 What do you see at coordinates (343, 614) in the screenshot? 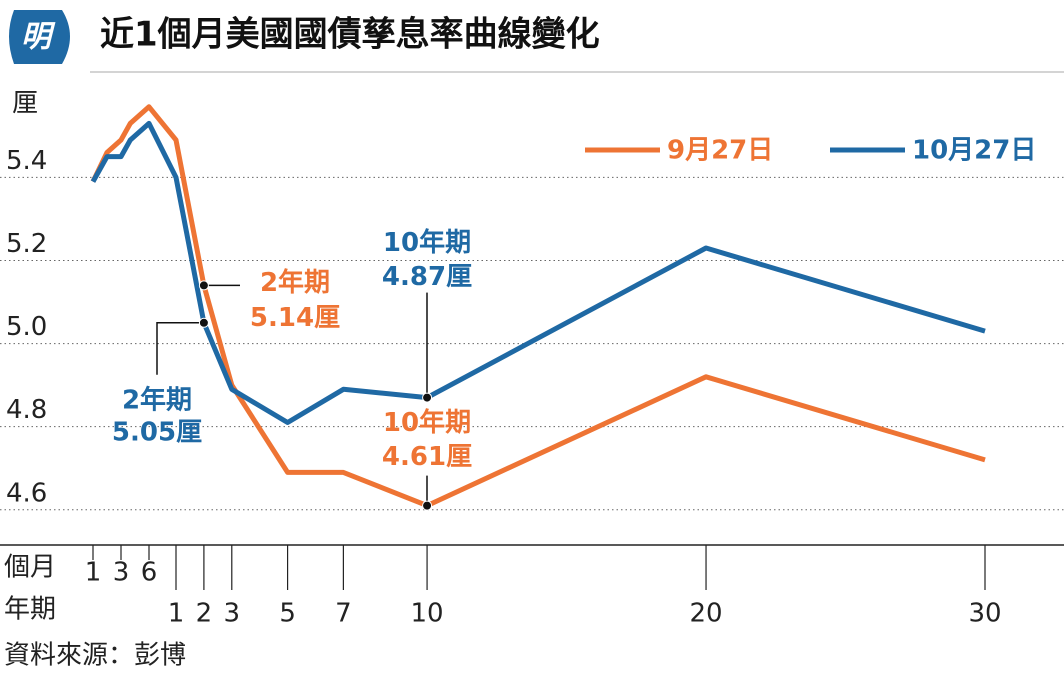
I see `x-tick-label: 7` at bounding box center [343, 614].